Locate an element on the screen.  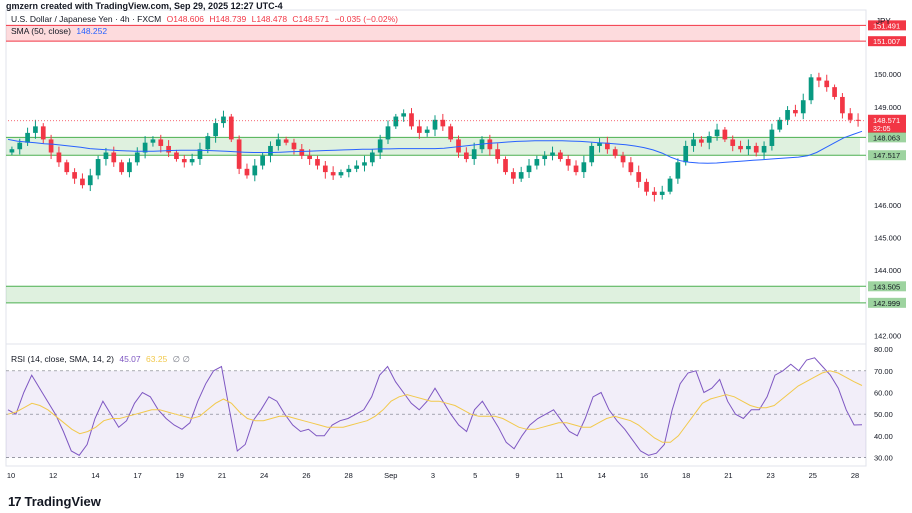
tradingview-logo: 17 TradingView is located at coordinates (54, 501).